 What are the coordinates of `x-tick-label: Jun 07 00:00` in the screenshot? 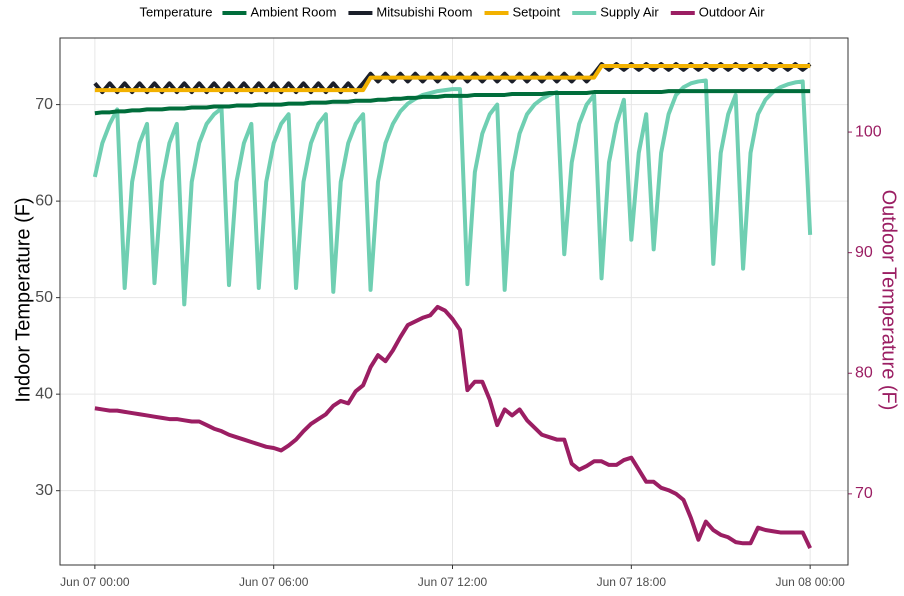 It's located at (95, 582).